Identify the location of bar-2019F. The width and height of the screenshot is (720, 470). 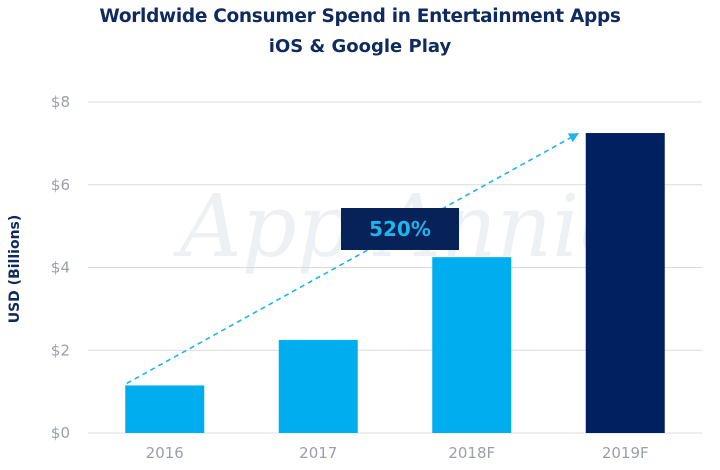
(625, 283).